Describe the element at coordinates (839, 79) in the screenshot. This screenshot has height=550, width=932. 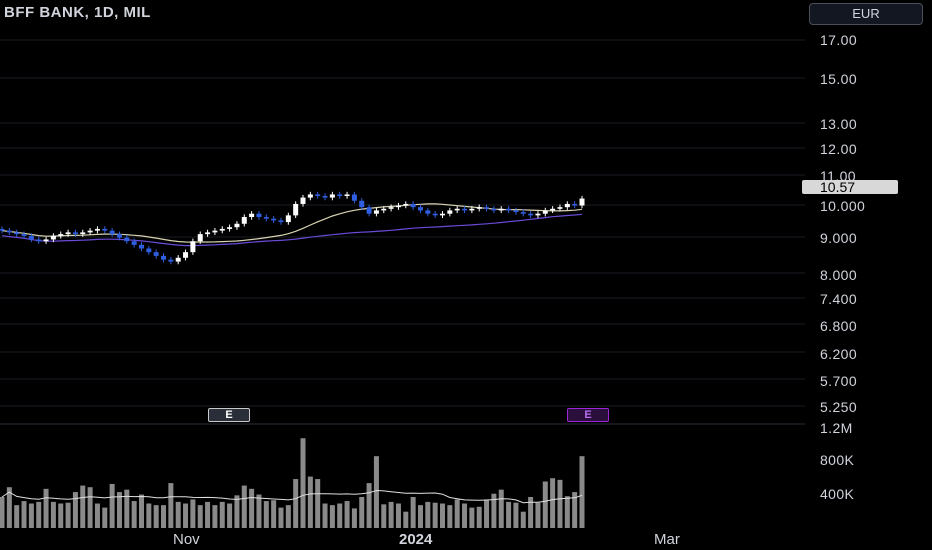
I see `price-tick: 15.00` at that location.